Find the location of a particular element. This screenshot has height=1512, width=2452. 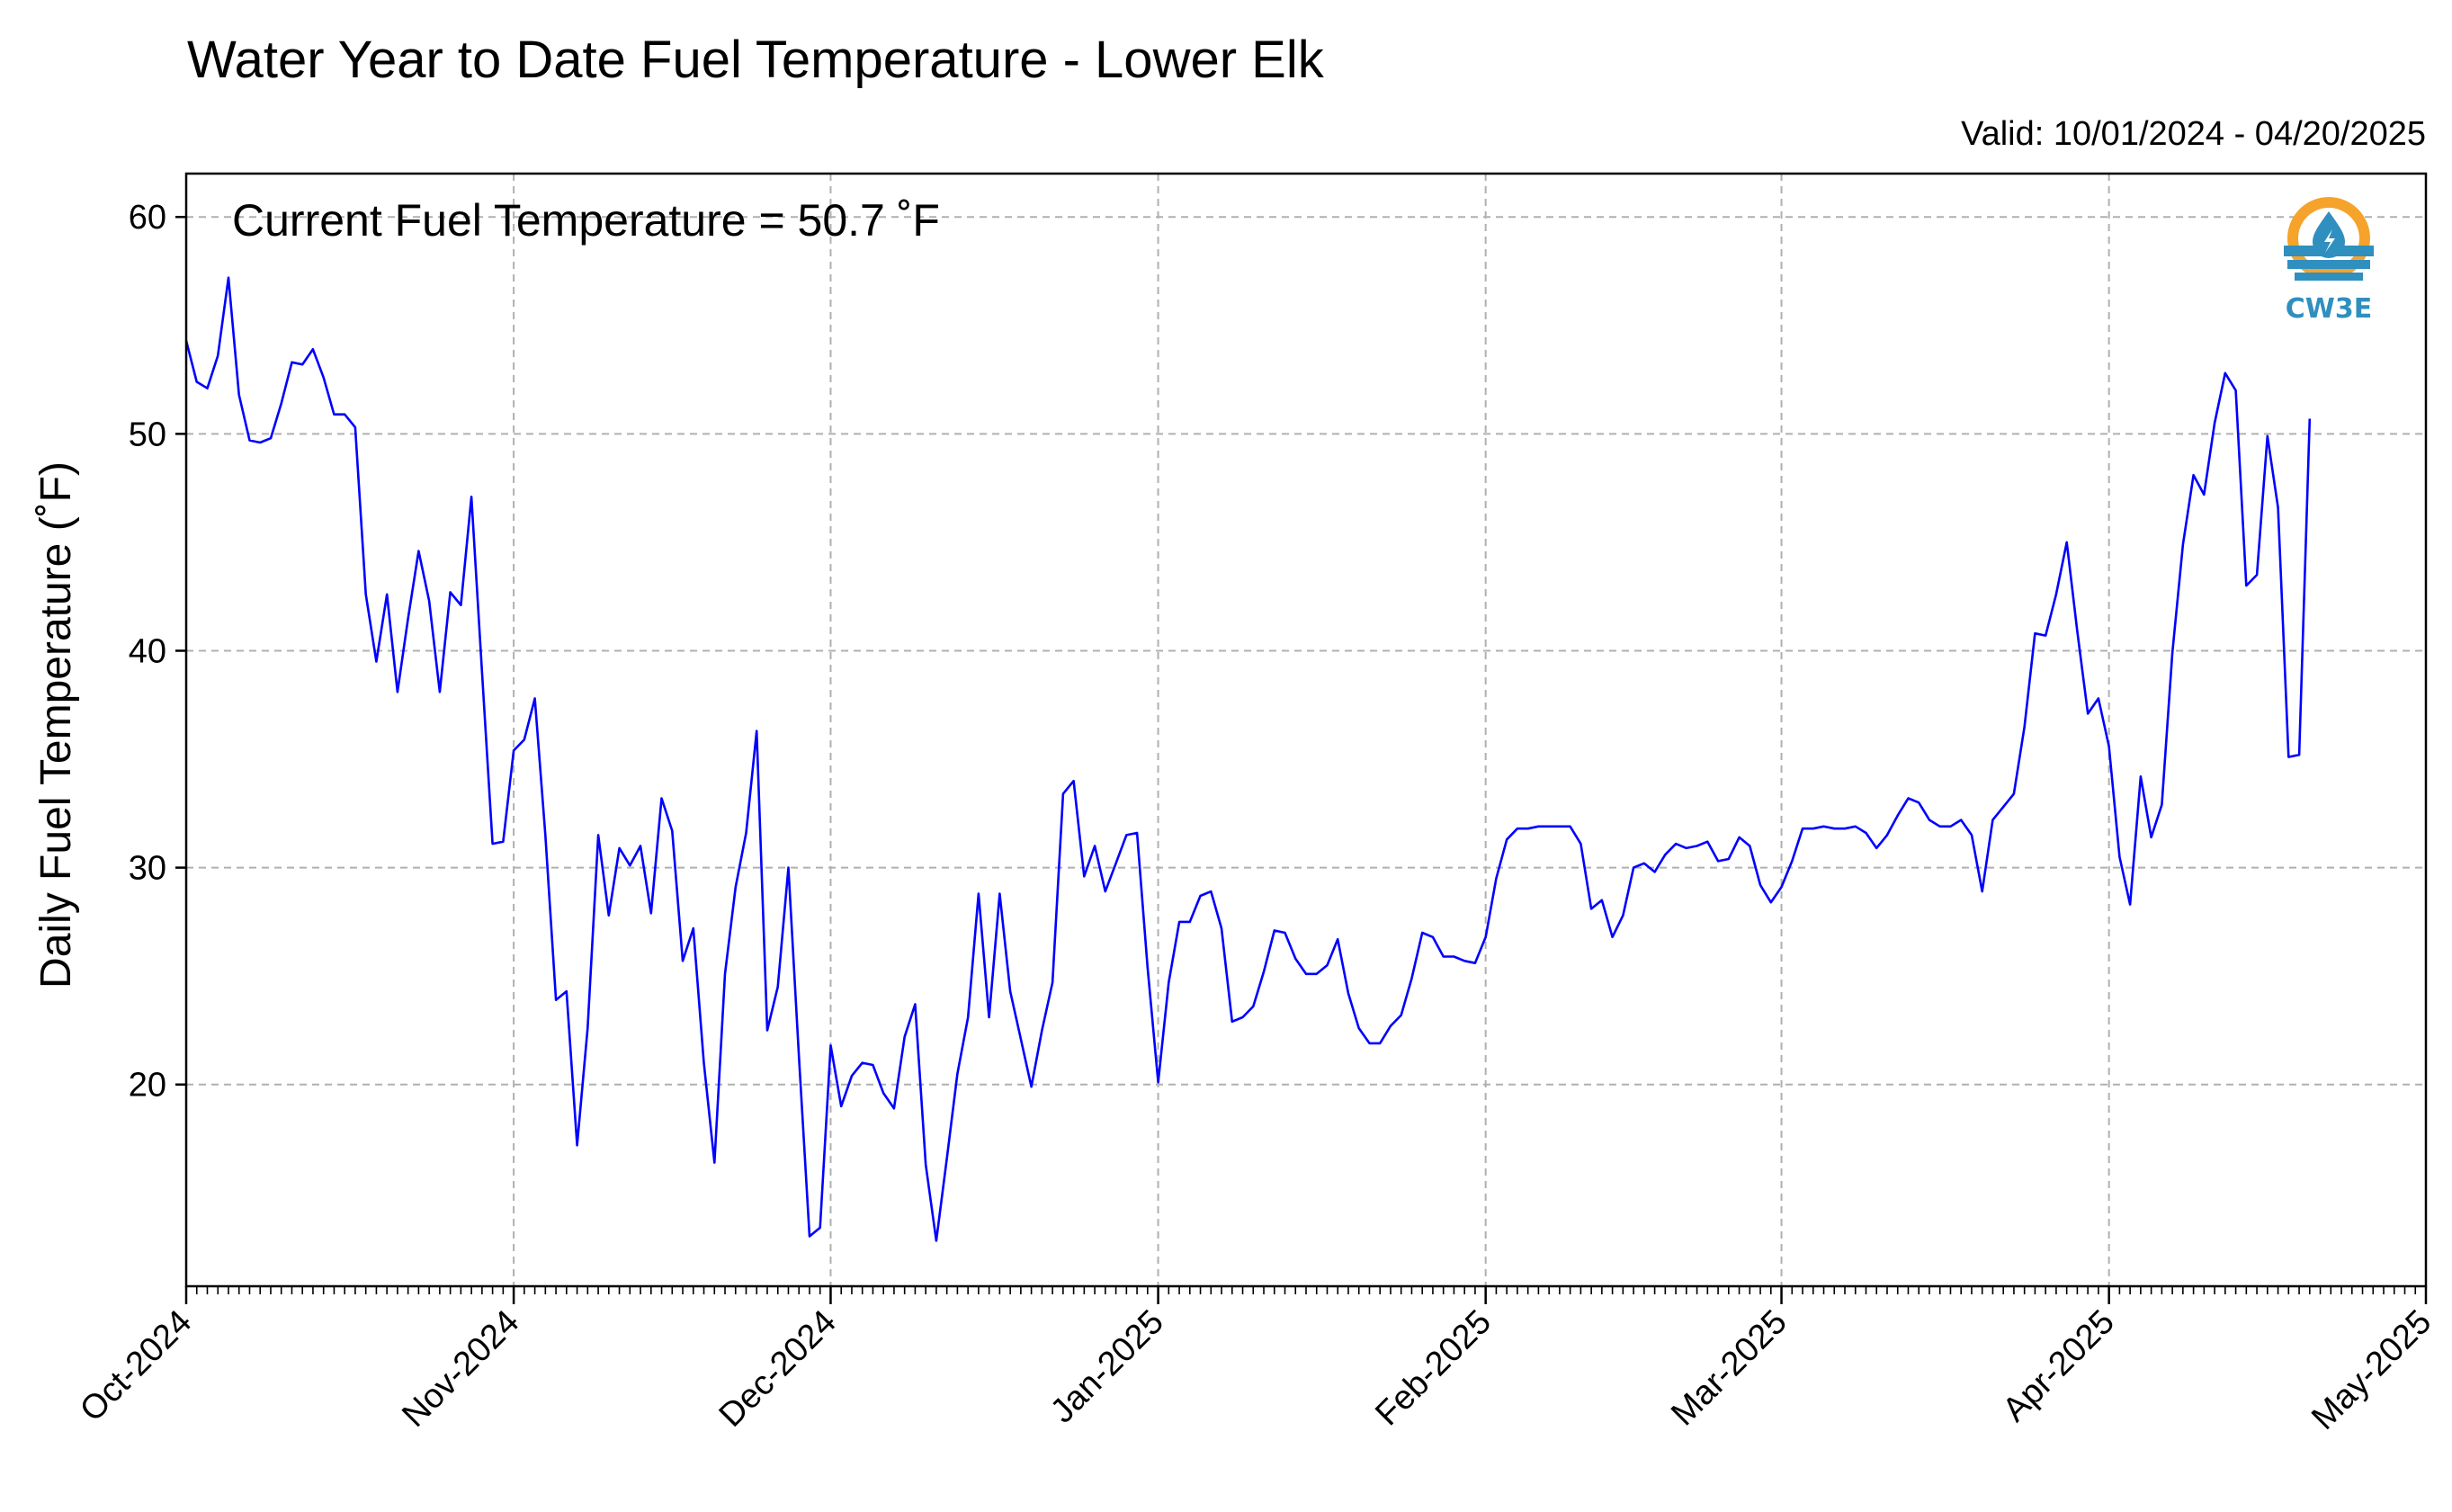

y-tick-label: 20 is located at coordinates (147, 1086).